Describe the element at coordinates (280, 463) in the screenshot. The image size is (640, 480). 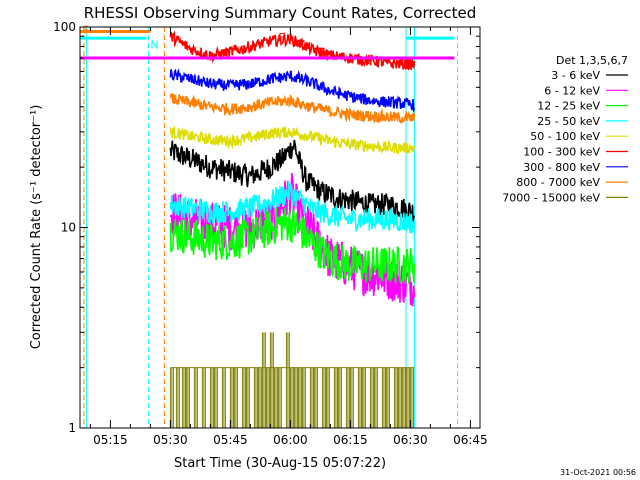
I see `x-axis-label: Start Time (30-Aug-15 05:07:22)` at that location.